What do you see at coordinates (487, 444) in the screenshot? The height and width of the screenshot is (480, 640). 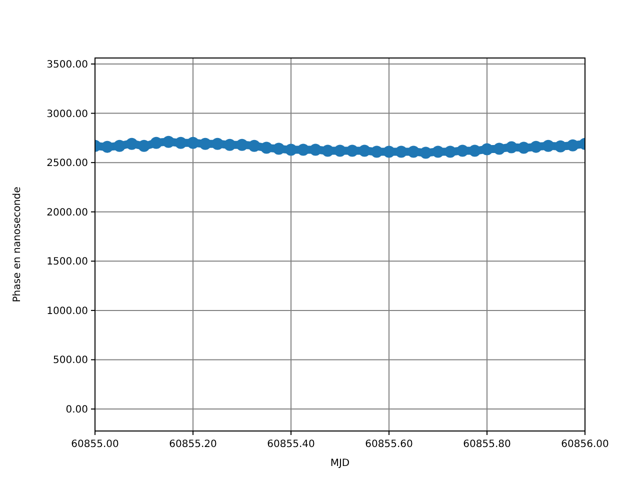 I see `x-tick-label: 60855.80` at bounding box center [487, 444].